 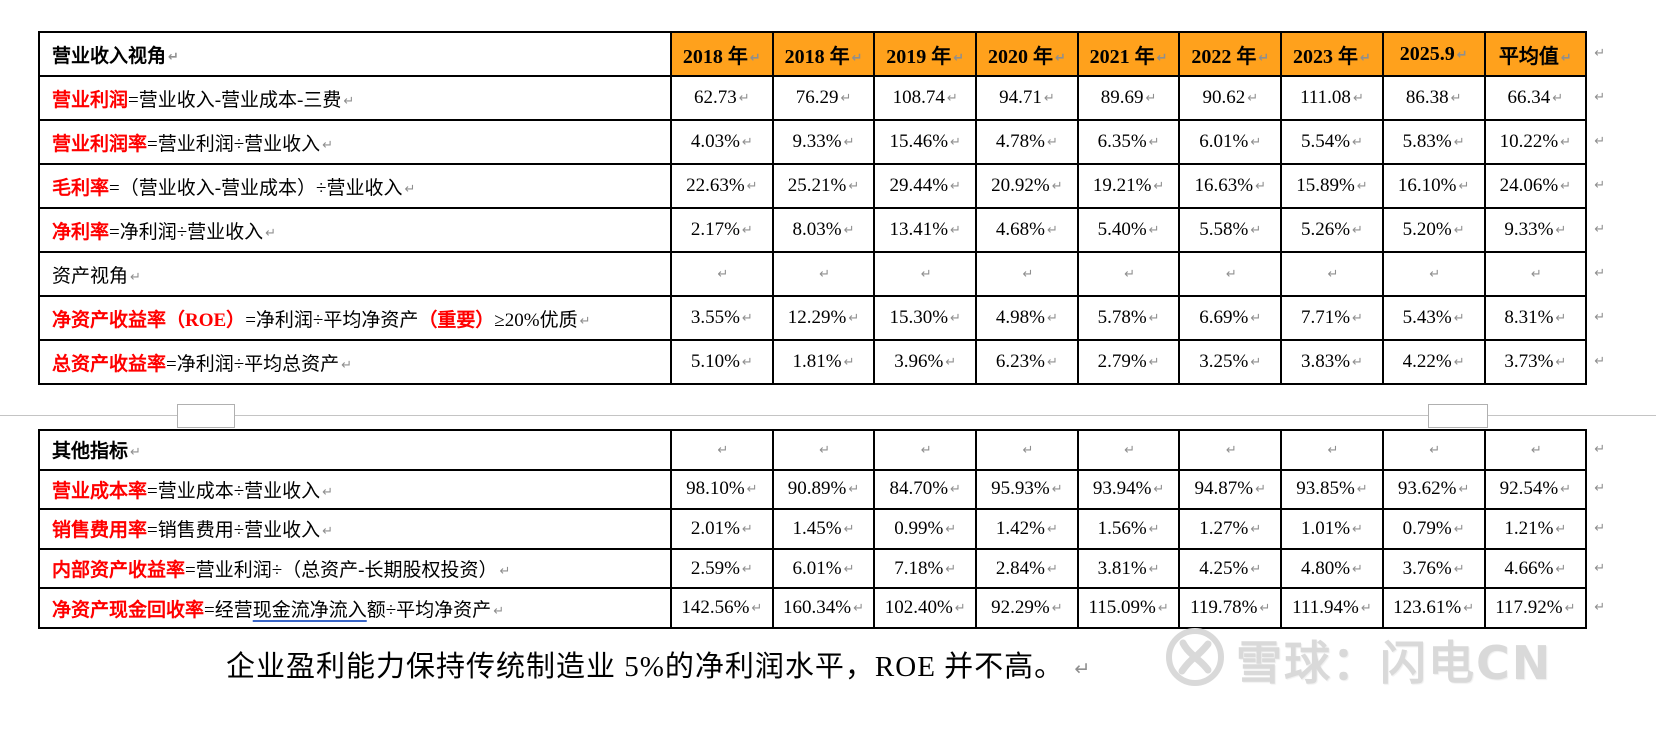 What do you see at coordinates (1433, 568) in the screenshot?
I see `value-cell: 3.76% ↵` at bounding box center [1433, 568].